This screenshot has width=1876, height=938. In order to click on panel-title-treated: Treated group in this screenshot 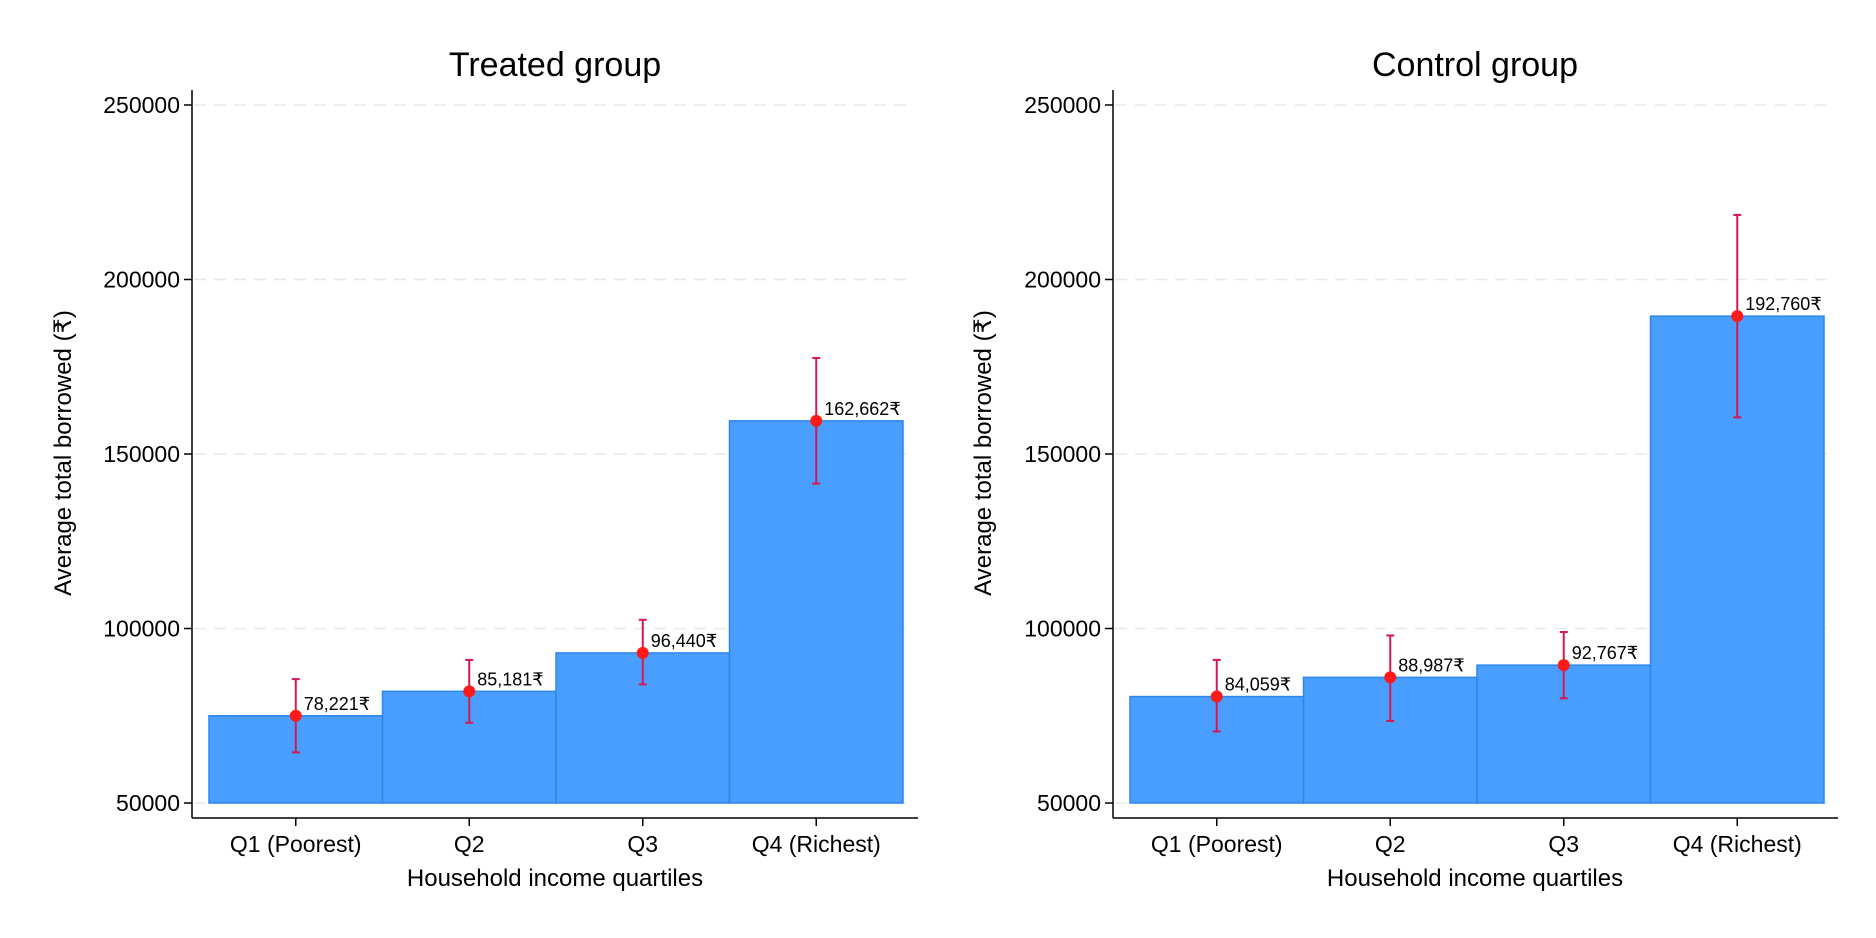, I will do `click(555, 65)`.